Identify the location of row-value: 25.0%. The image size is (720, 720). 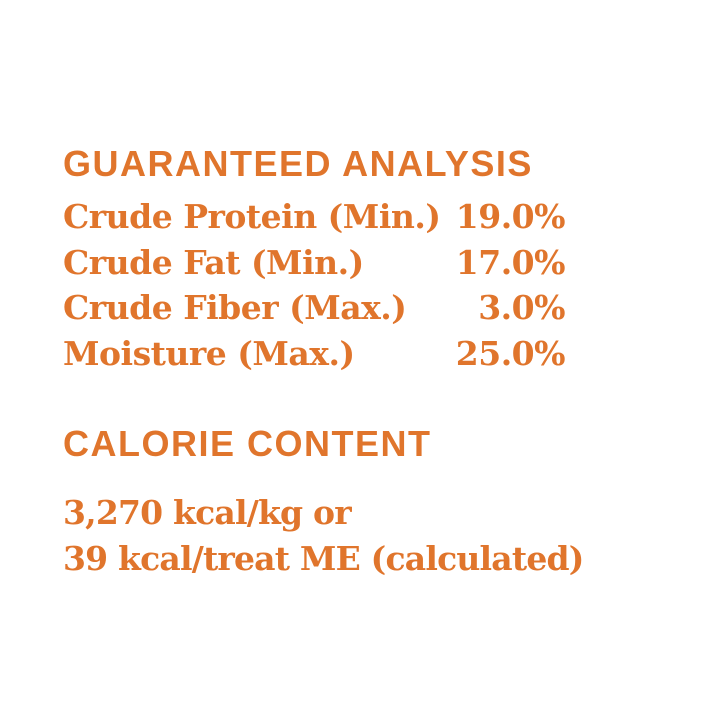
(510, 353).